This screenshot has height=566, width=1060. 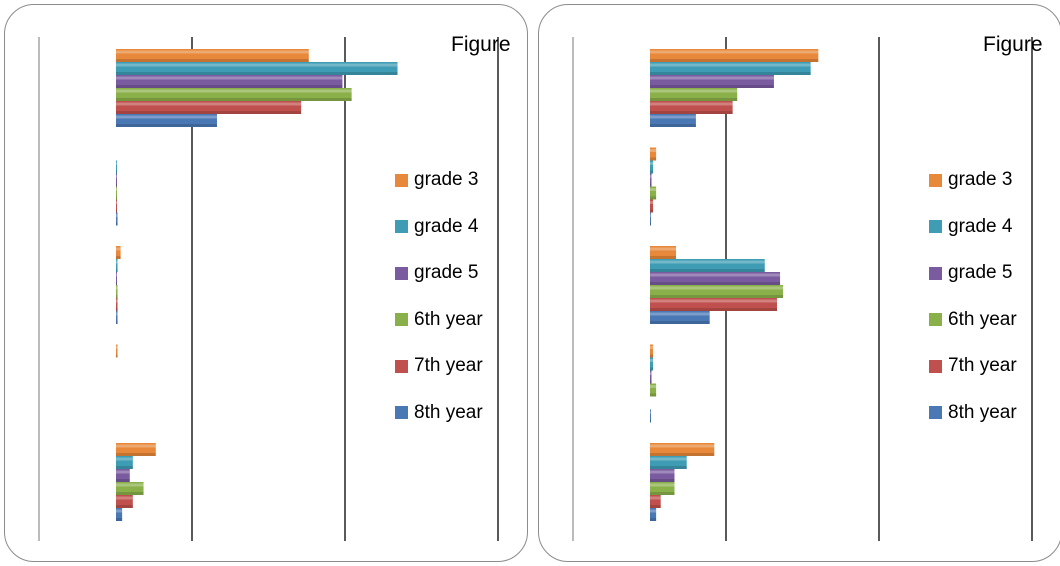 I want to click on legend-item: grade 4, so click(x=439, y=227).